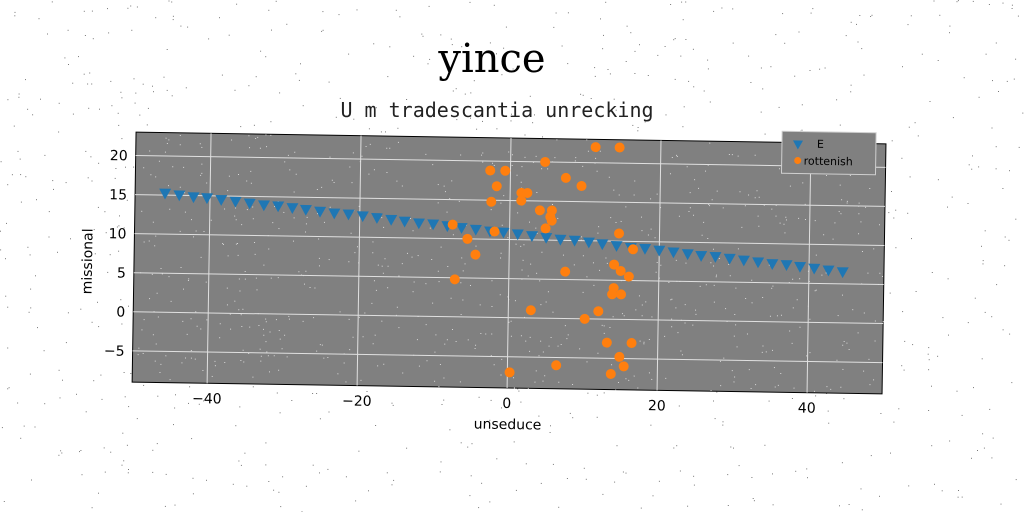 Image resolution: width=1024 pixels, height=512 pixels. Describe the element at coordinates (88, 261) in the screenshot. I see `y-axis-label: missional` at that location.